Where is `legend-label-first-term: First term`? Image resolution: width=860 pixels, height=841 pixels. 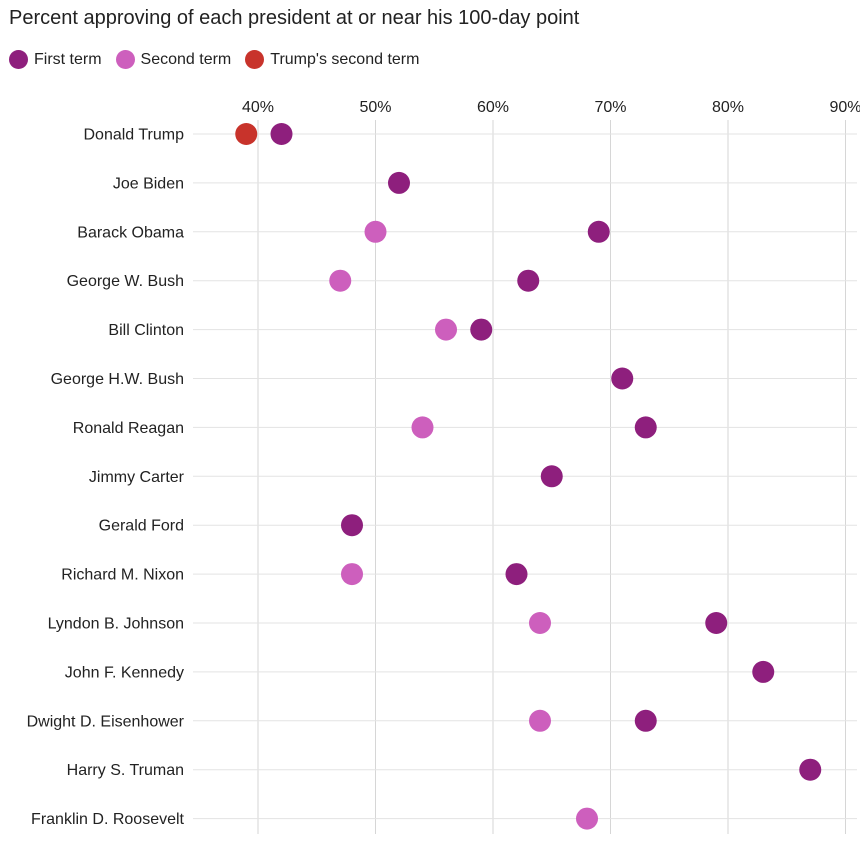 legend-label-first-term: First term is located at coordinates (68, 59).